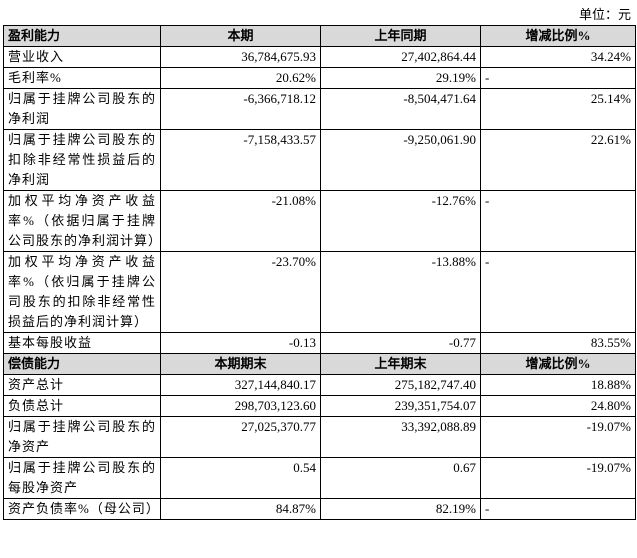 This screenshot has height=558, width=637. What do you see at coordinates (82, 109) in the screenshot?
I see `row-label: 归属于挂牌公司股东的净利润` at bounding box center [82, 109].